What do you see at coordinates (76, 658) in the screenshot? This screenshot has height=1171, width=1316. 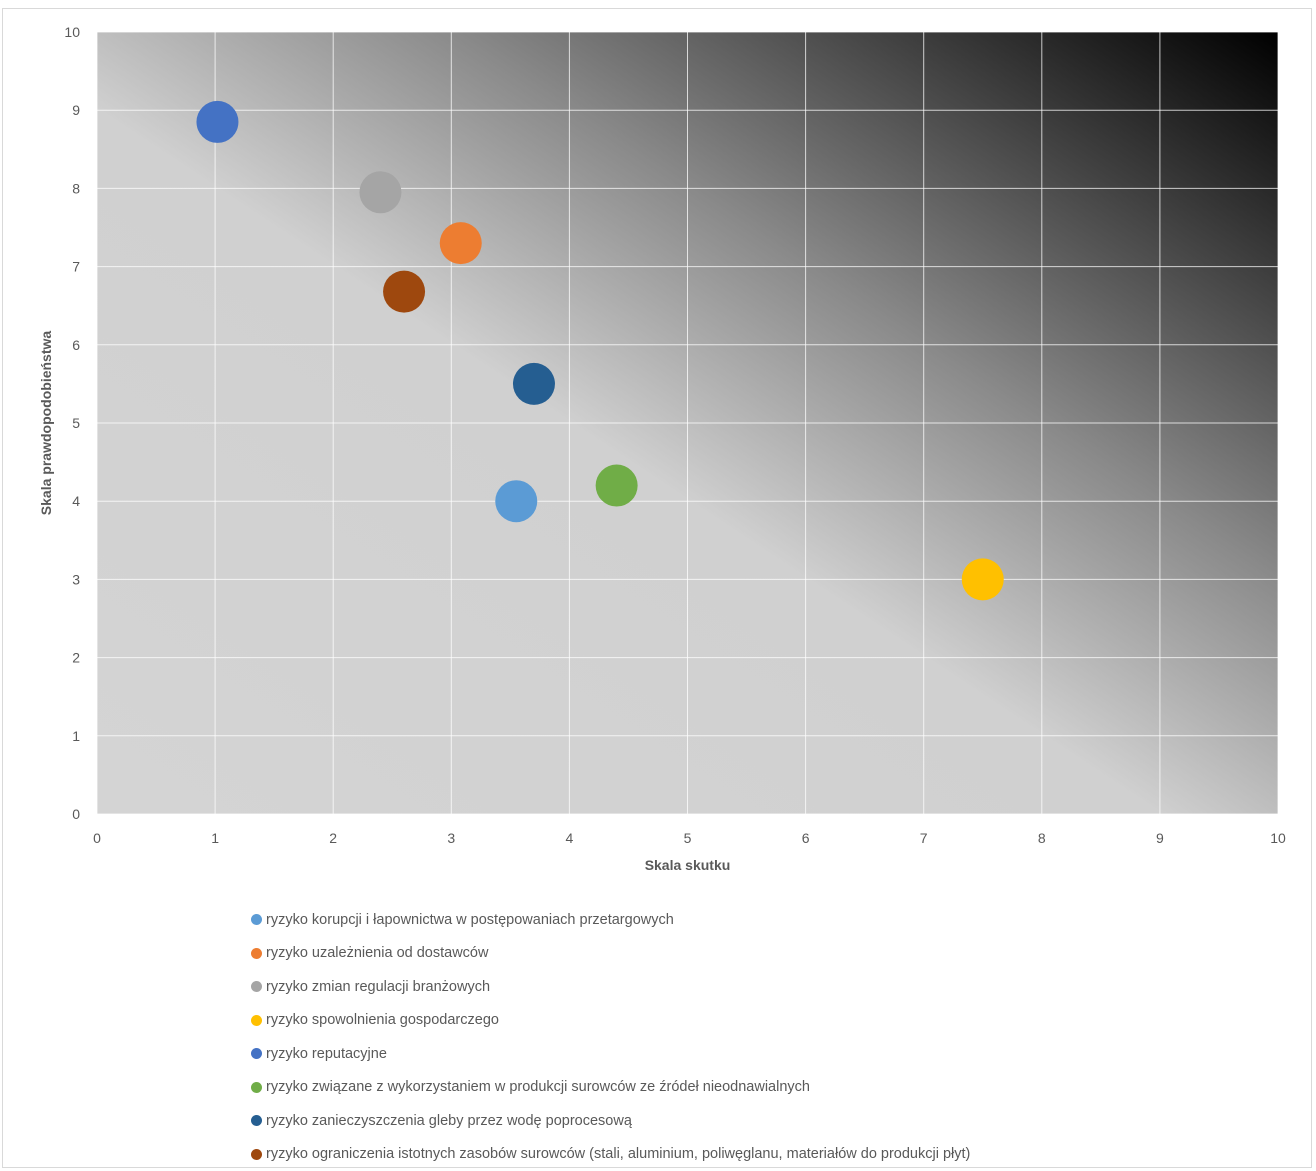 I see `y-tick-label: 2` at bounding box center [76, 658].